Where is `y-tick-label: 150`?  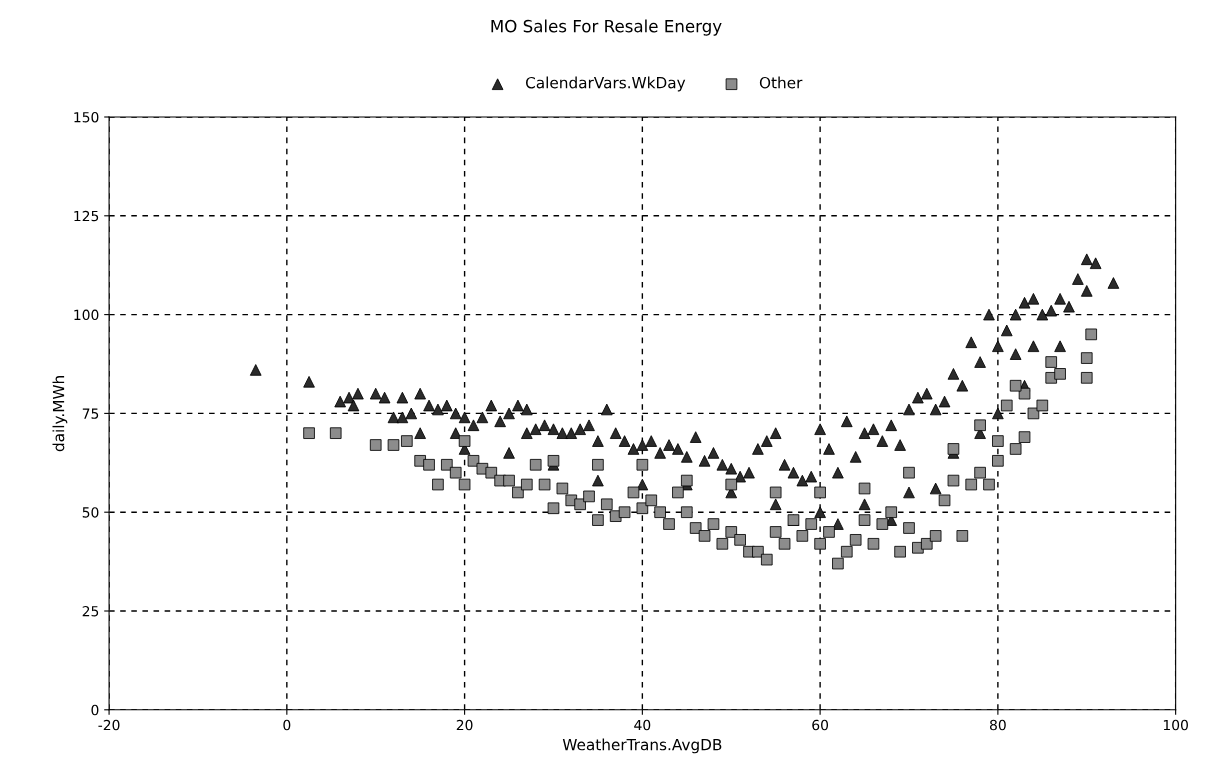 y-tick-label: 150 is located at coordinates (86, 117).